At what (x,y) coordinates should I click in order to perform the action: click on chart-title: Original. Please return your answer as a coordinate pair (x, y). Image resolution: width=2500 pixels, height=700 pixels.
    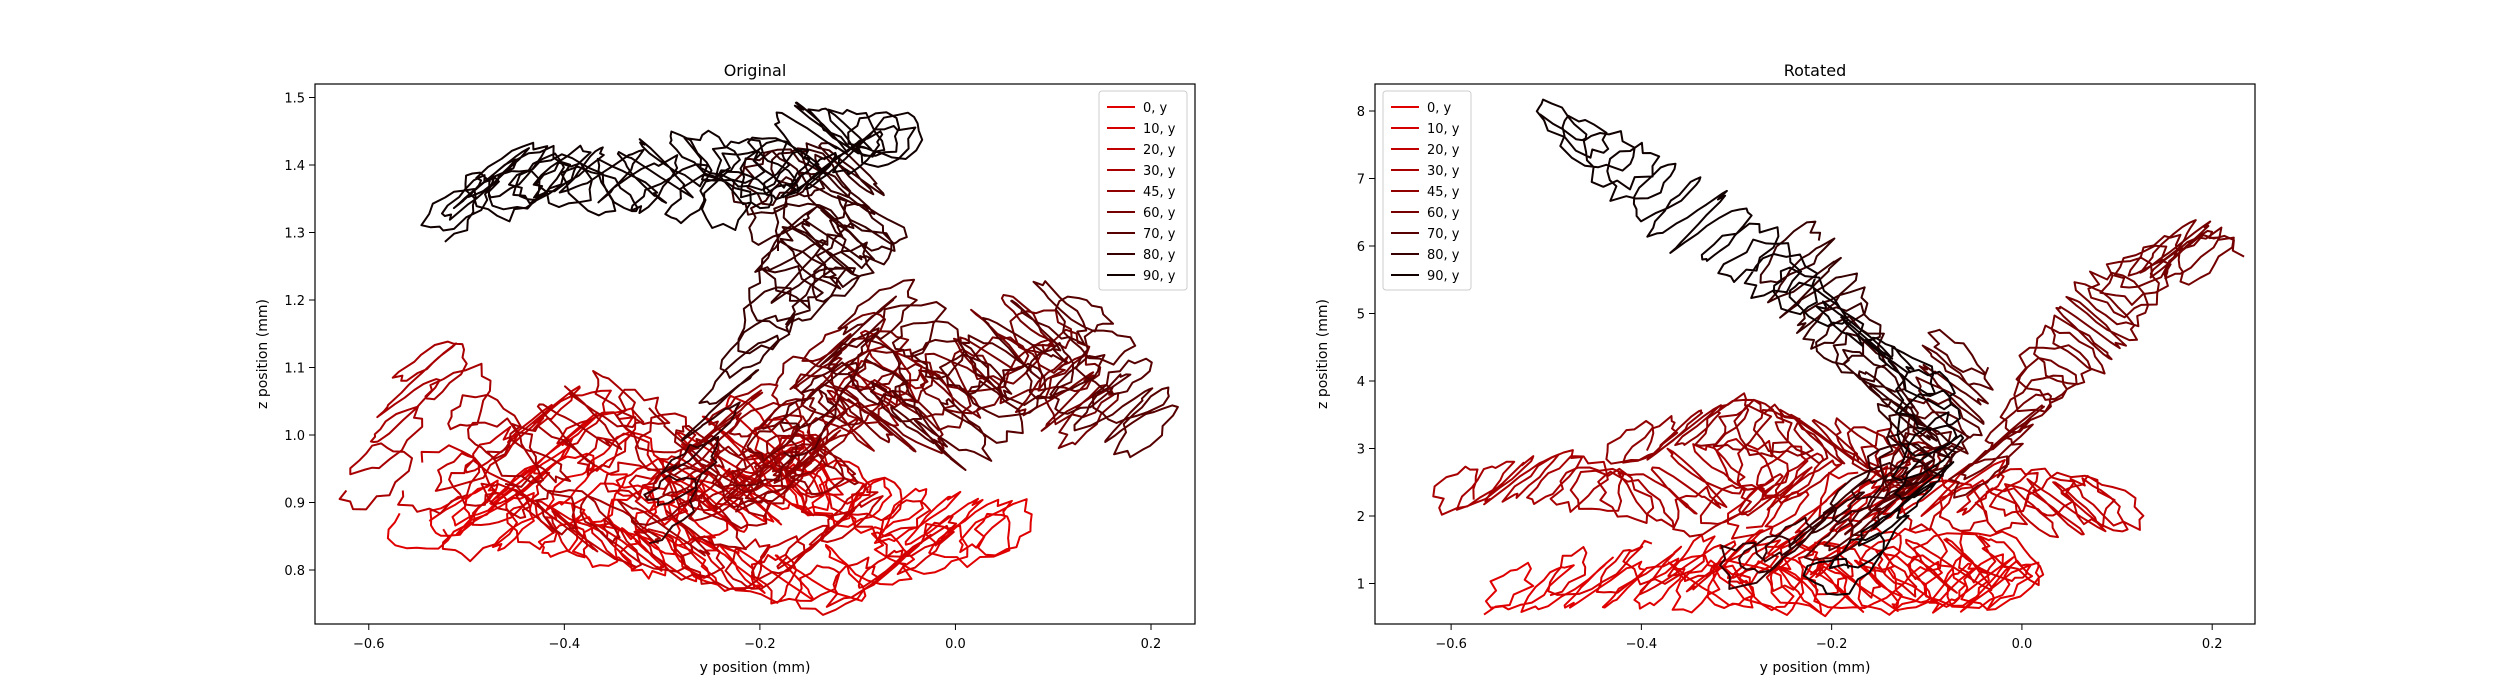
    Looking at the image, I should click on (755, 70).